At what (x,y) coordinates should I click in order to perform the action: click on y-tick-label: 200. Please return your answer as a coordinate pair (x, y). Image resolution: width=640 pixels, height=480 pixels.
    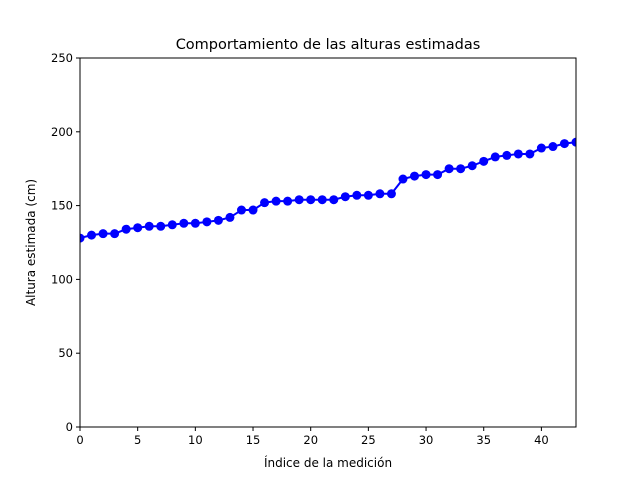
    Looking at the image, I should click on (62, 132).